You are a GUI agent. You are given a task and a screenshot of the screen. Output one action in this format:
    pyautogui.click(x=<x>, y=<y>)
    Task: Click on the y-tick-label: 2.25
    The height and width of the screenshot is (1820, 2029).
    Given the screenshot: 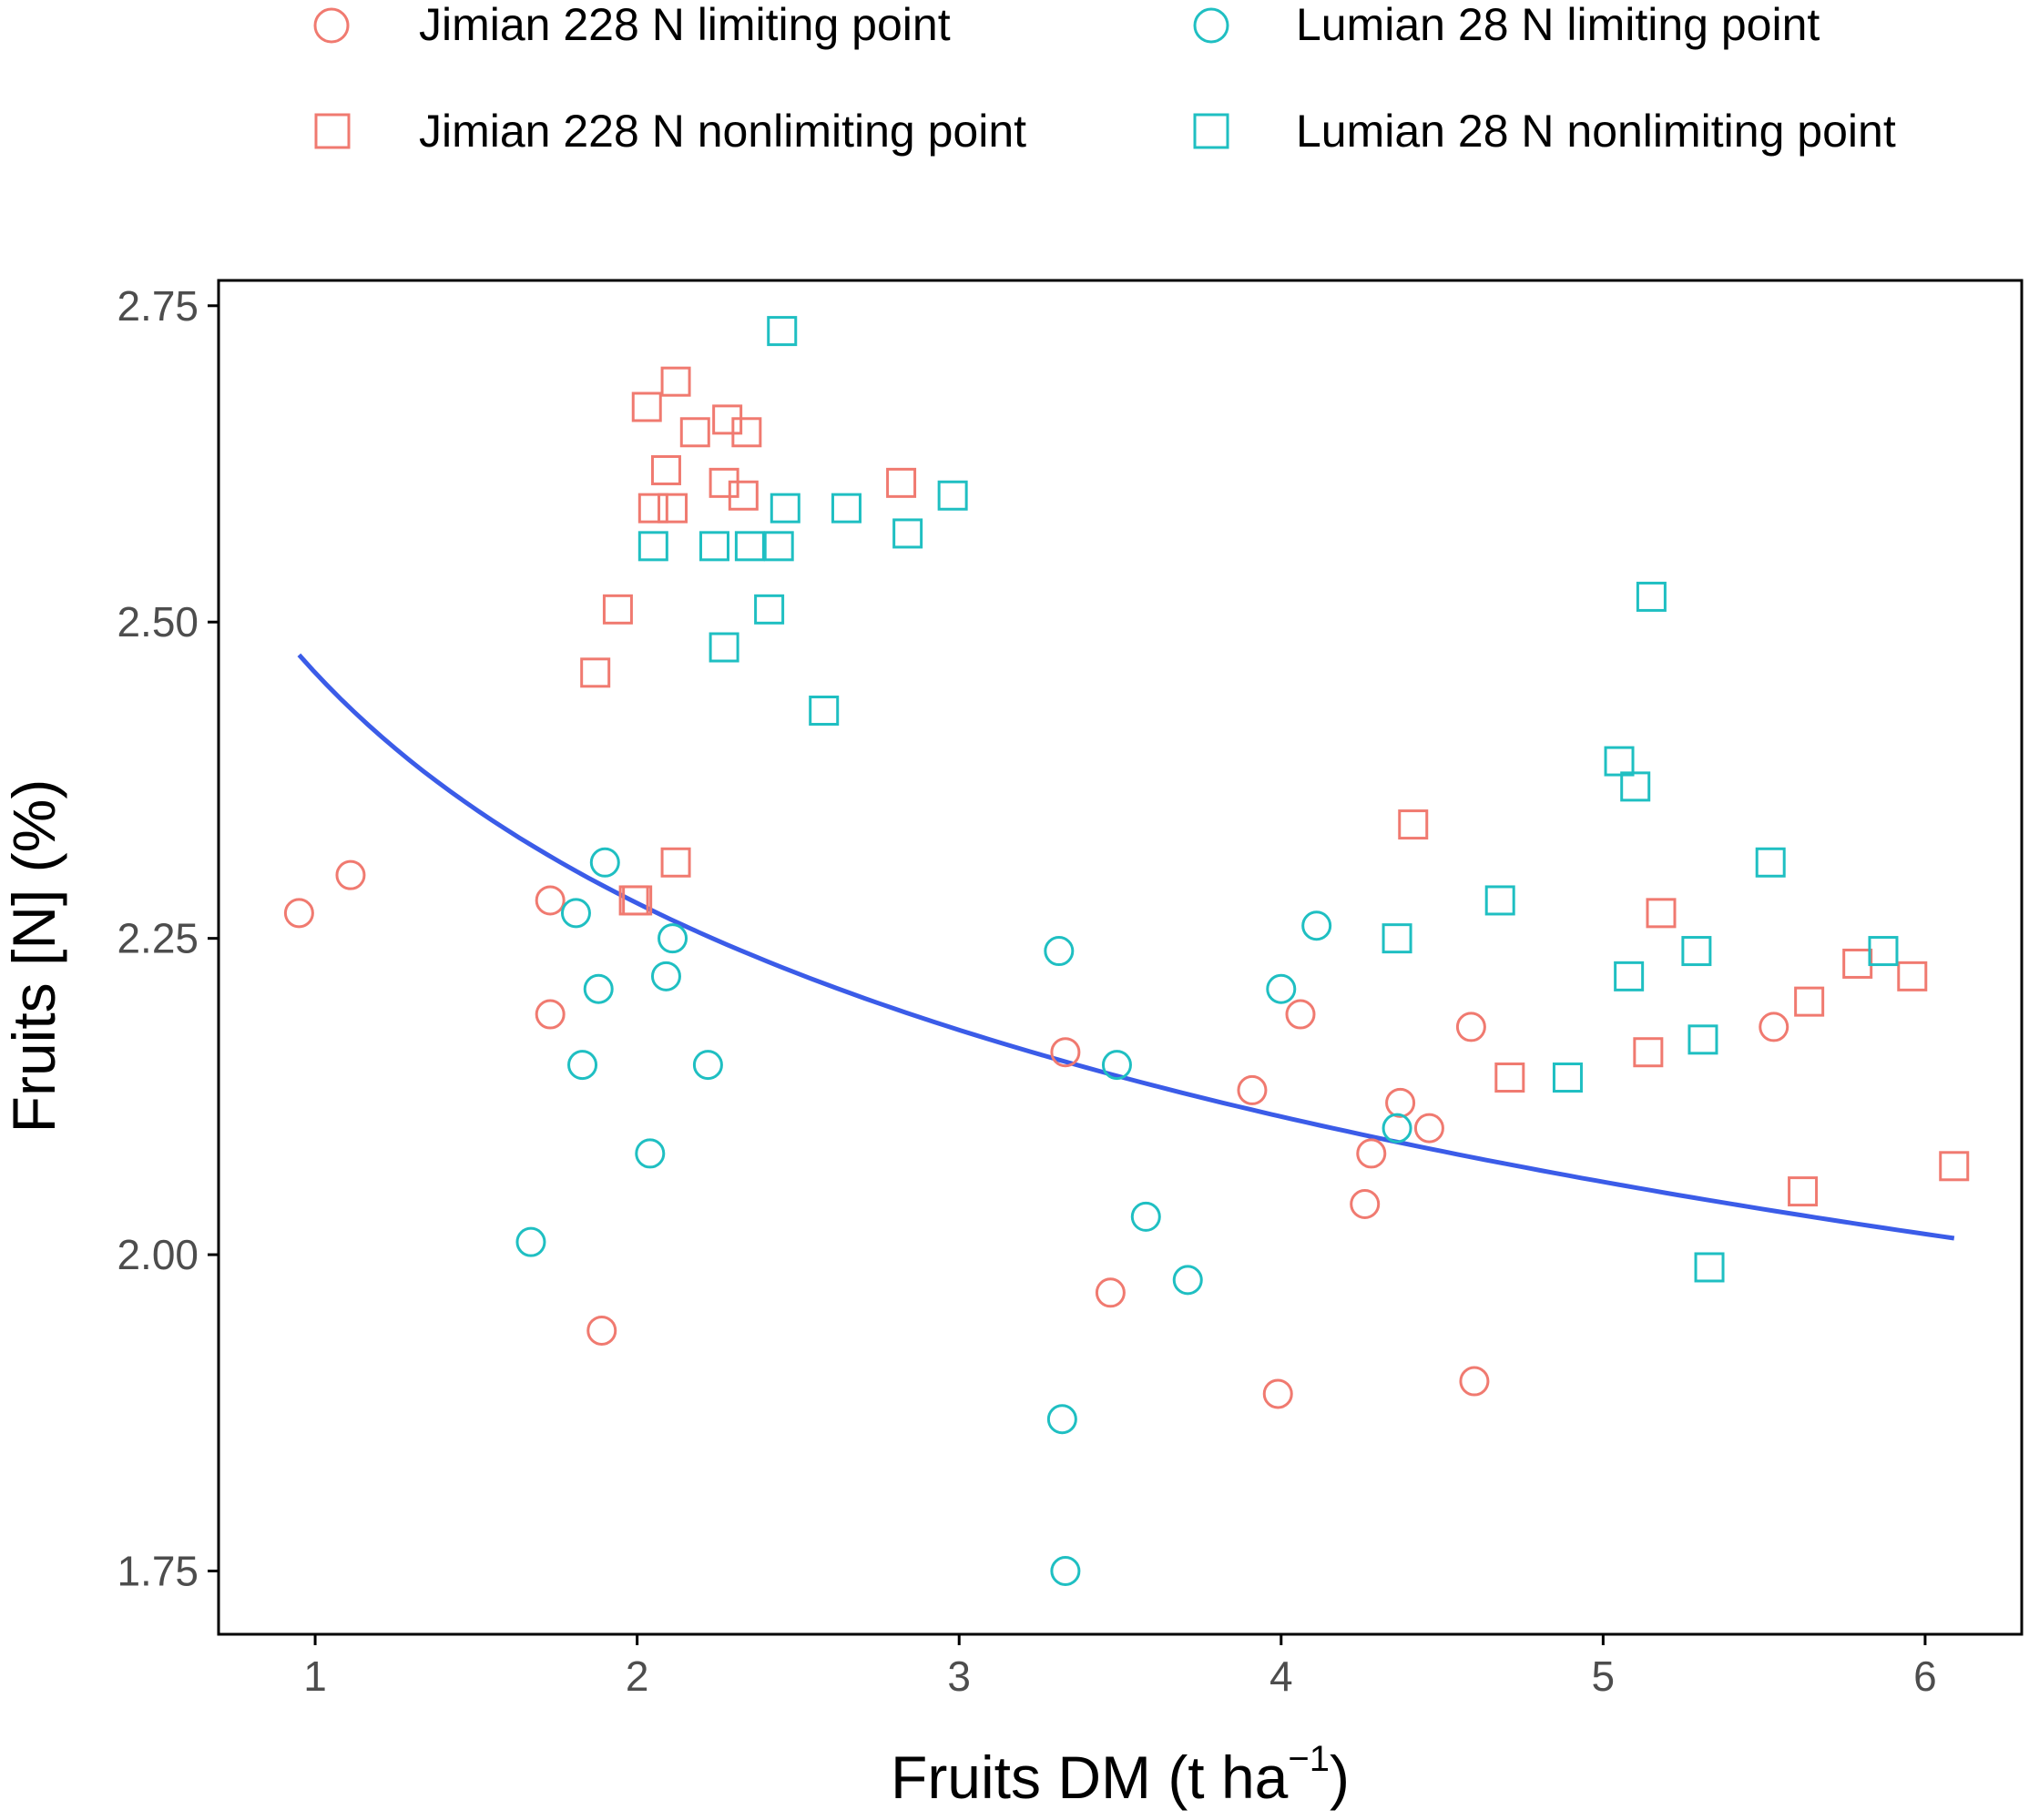 What is the action you would take?
    pyautogui.click(x=158, y=939)
    